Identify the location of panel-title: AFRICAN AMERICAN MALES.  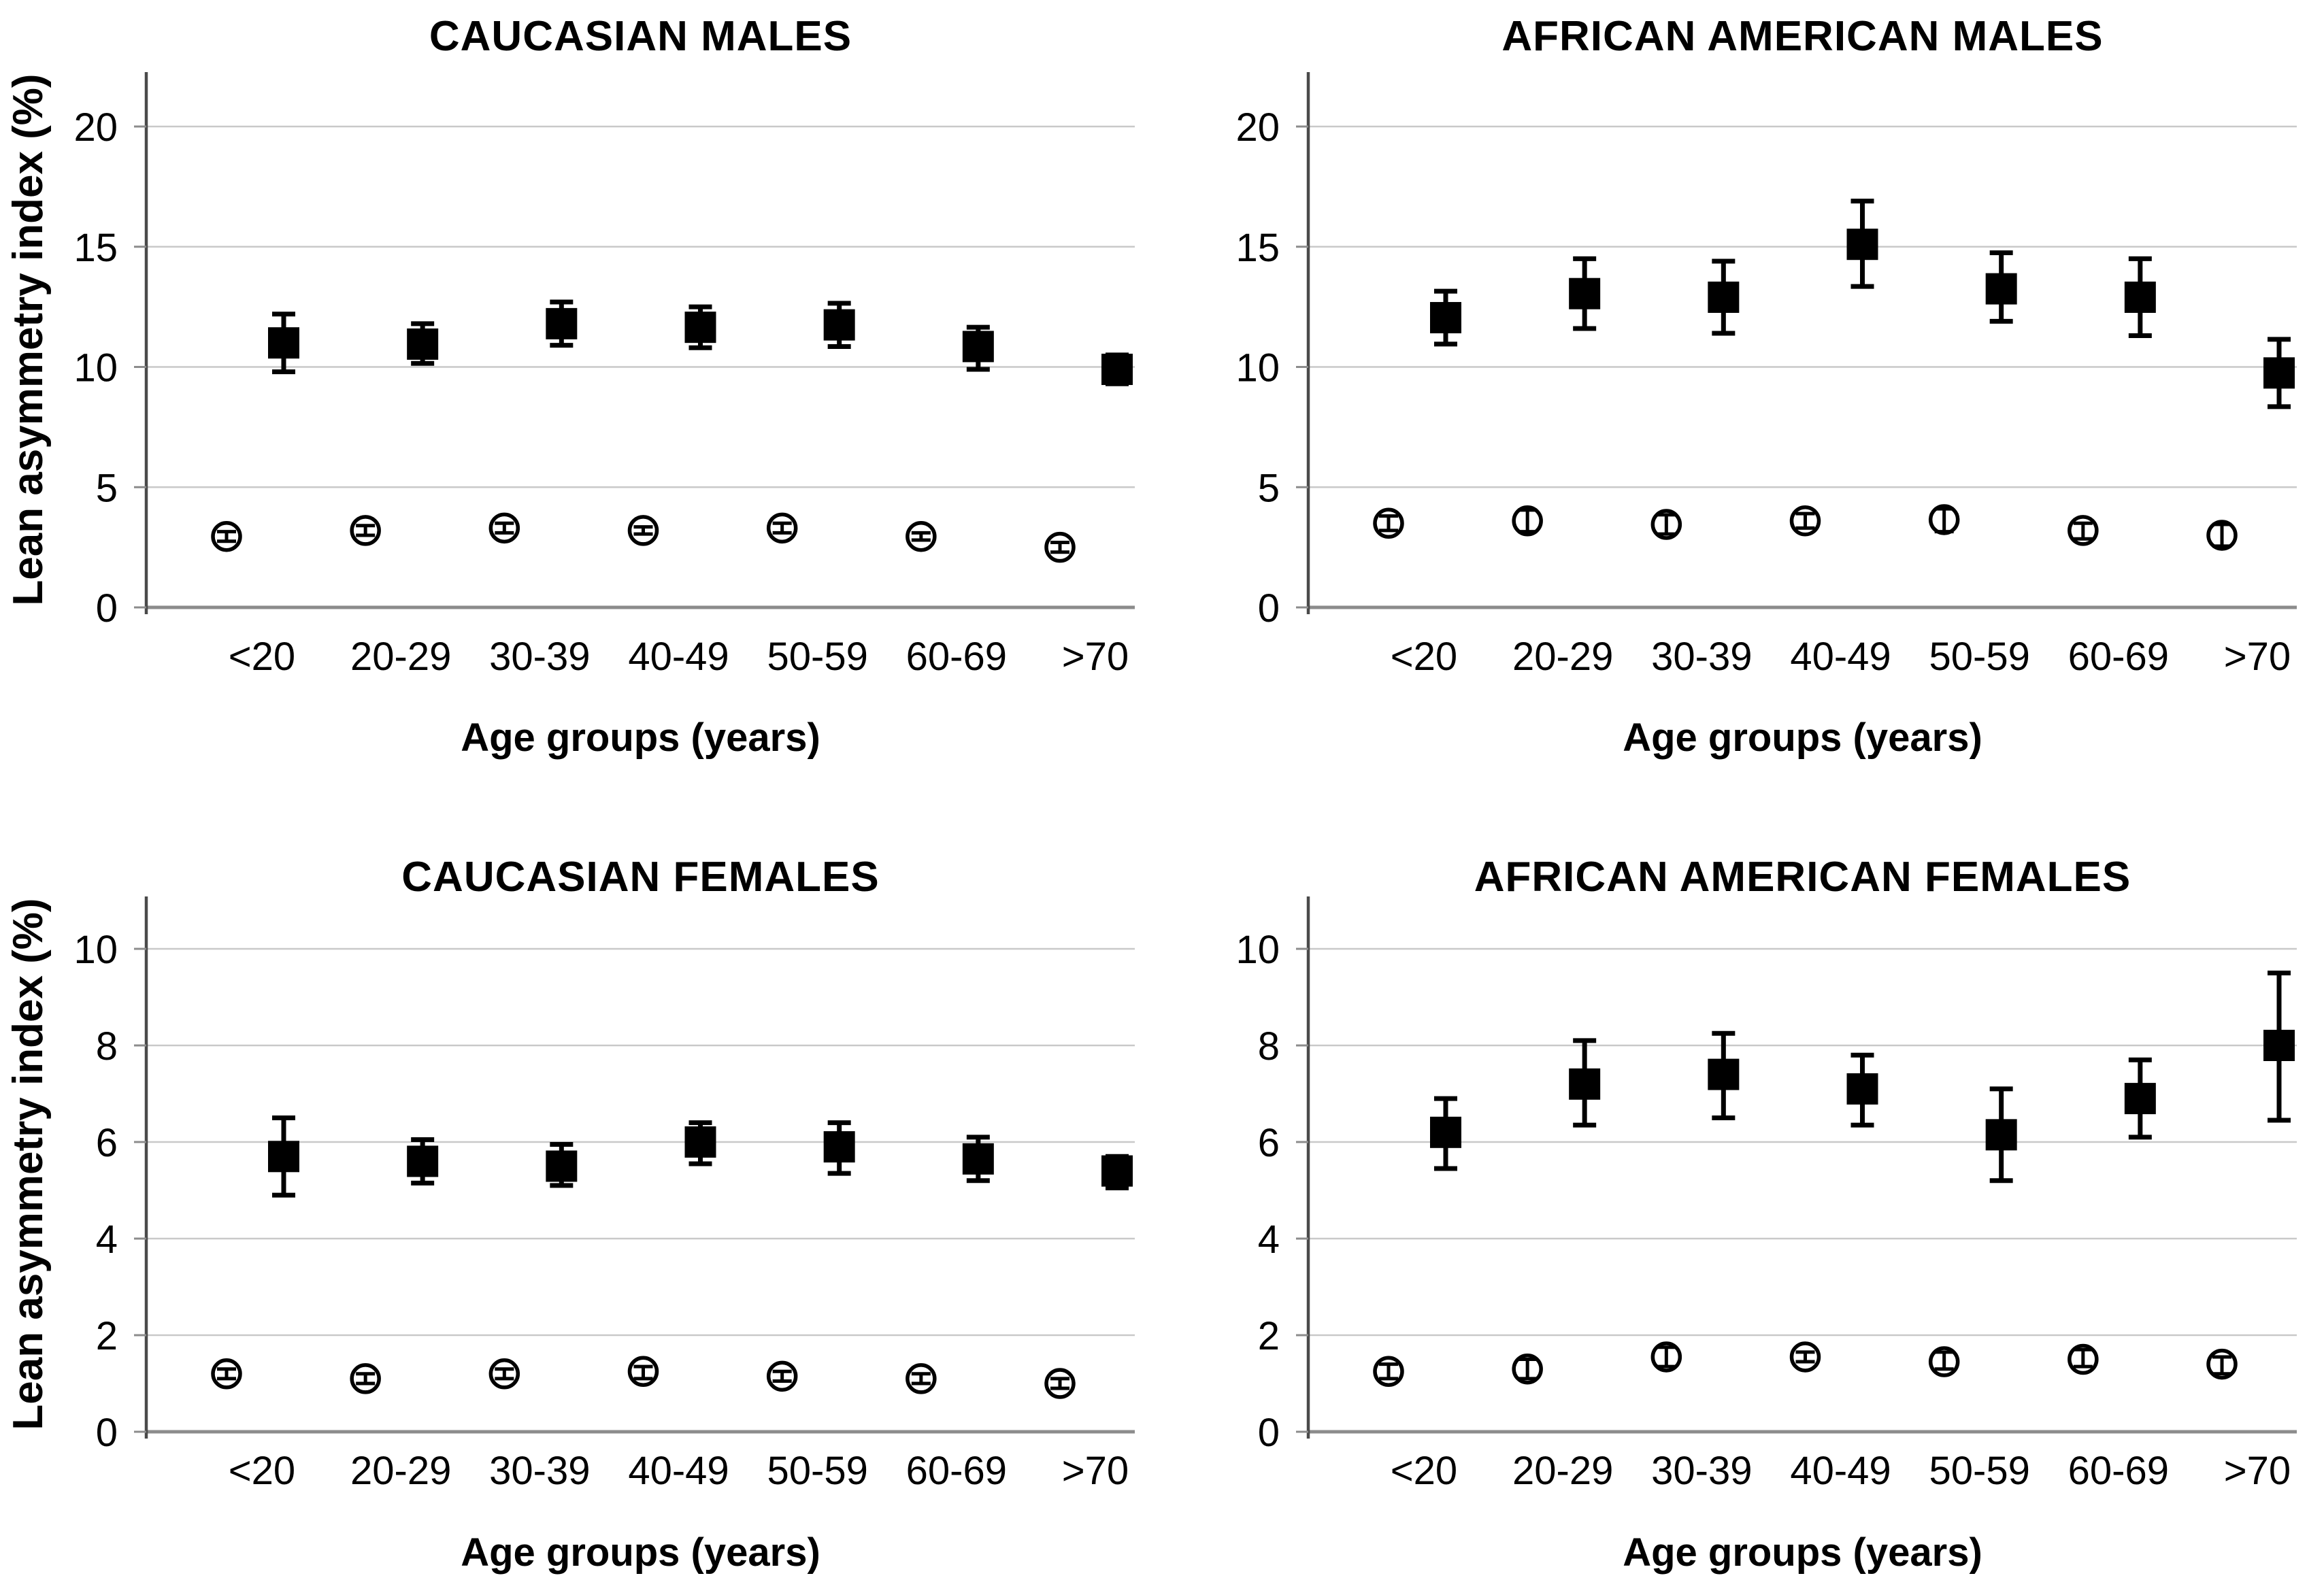
(1802, 36).